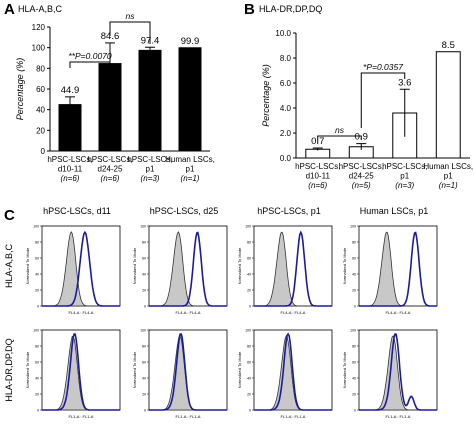 Image resolution: width=474 pixels, height=438 pixels. What do you see at coordinates (90, 56) in the screenshot?
I see `significance-label: **P=0.0070` at bounding box center [90, 56].